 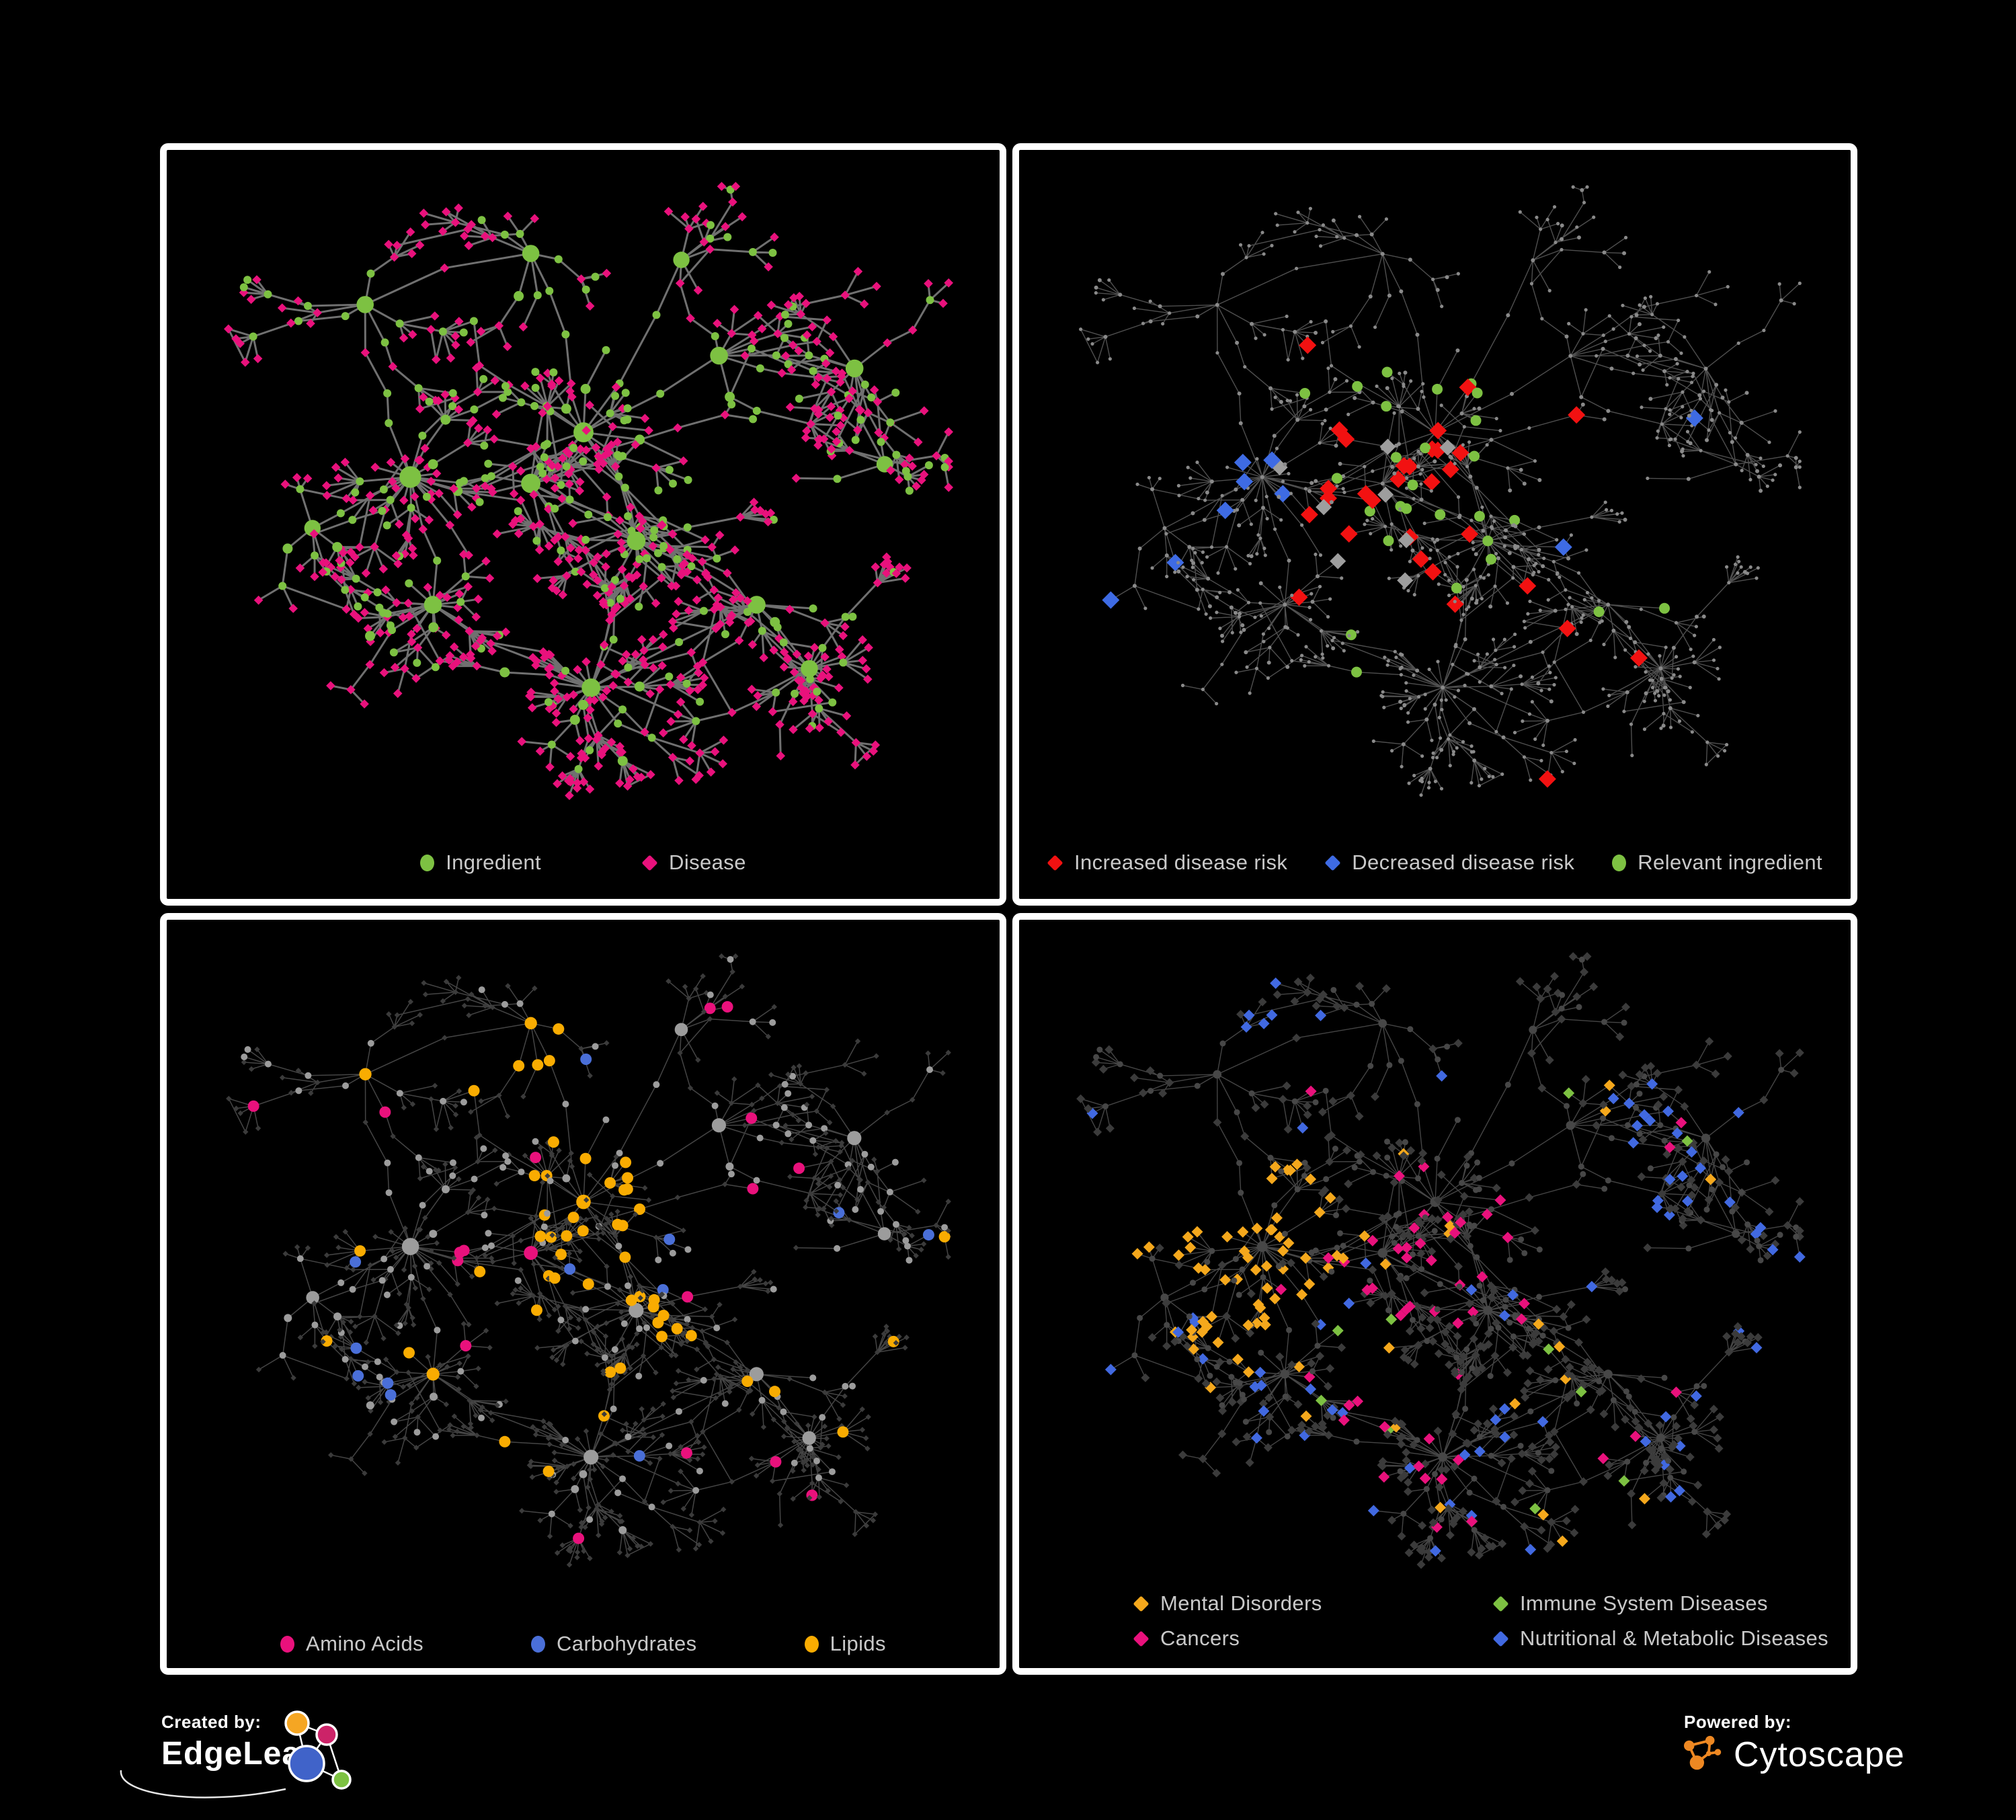 What do you see at coordinates (1385, 494) in the screenshot?
I see `neutral-risk-node` at bounding box center [1385, 494].